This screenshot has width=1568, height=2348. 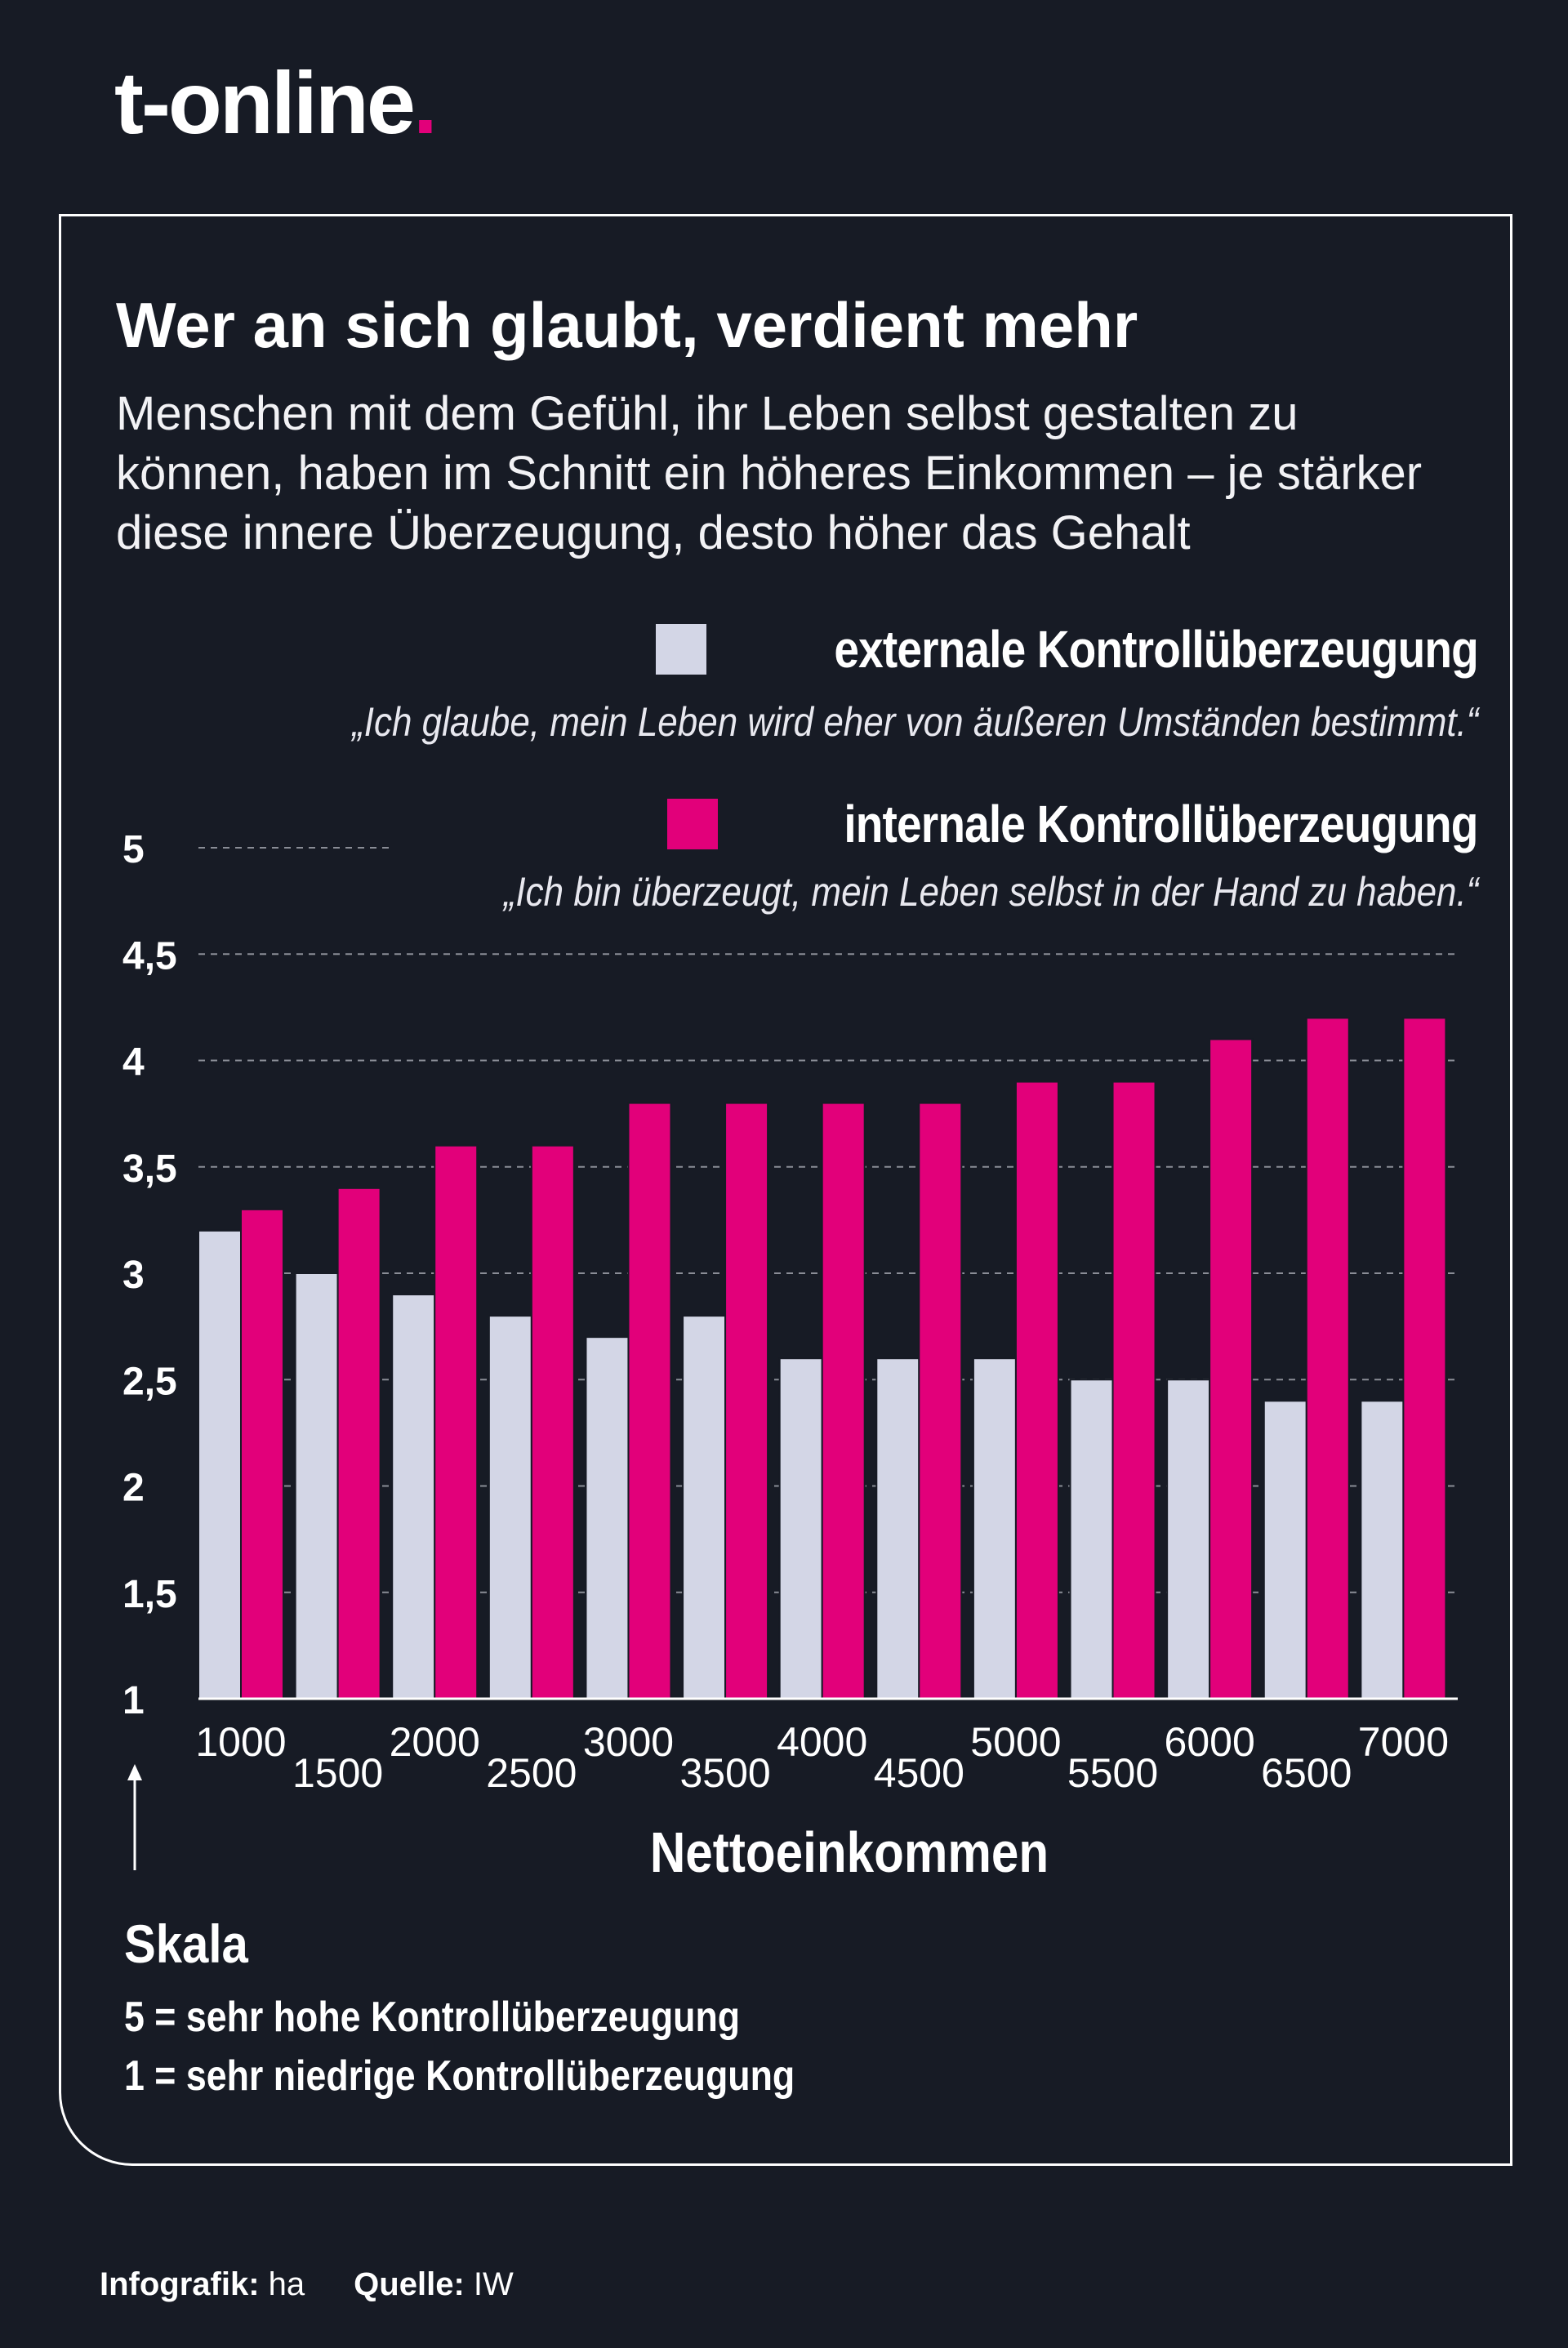 I want to click on legend-swatch-external, so click(x=681, y=650).